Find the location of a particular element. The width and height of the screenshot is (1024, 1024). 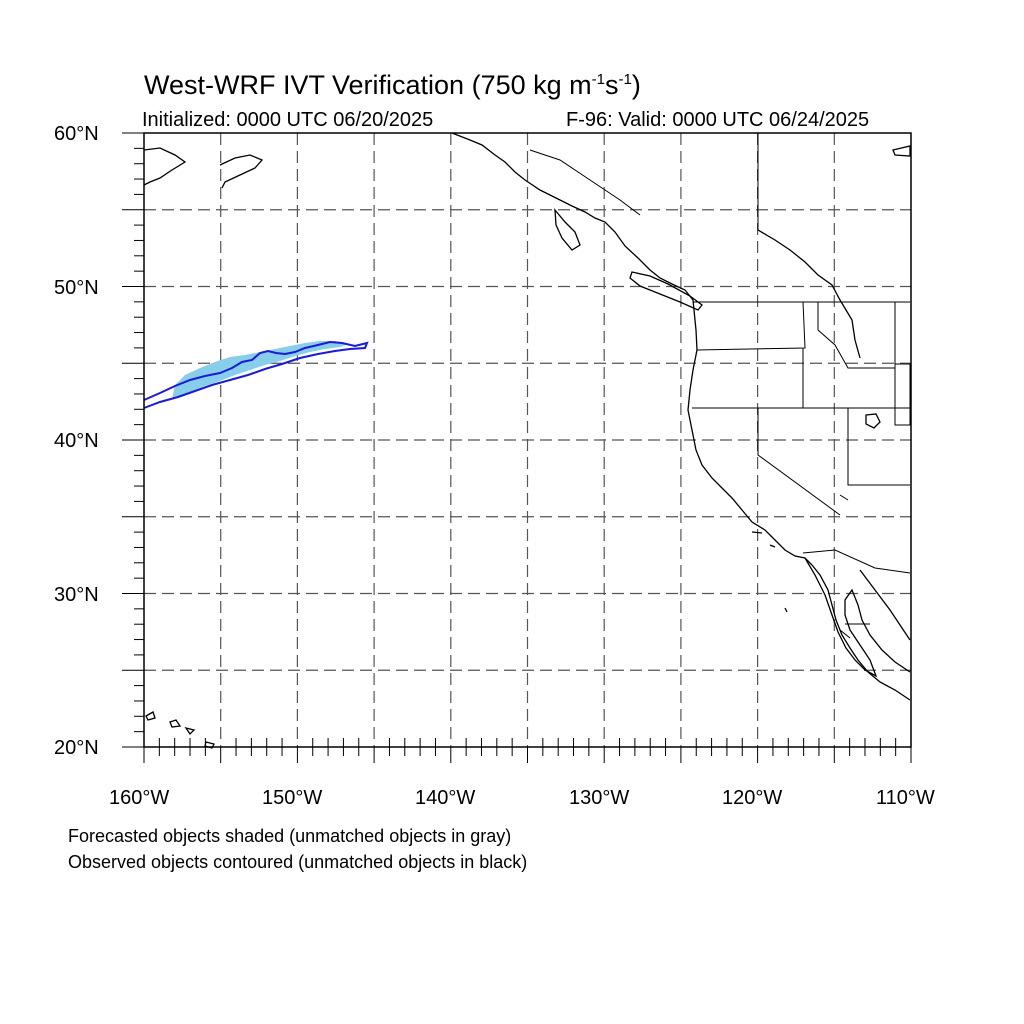

state-line-or-ca-nv is located at coordinates (801, 394).